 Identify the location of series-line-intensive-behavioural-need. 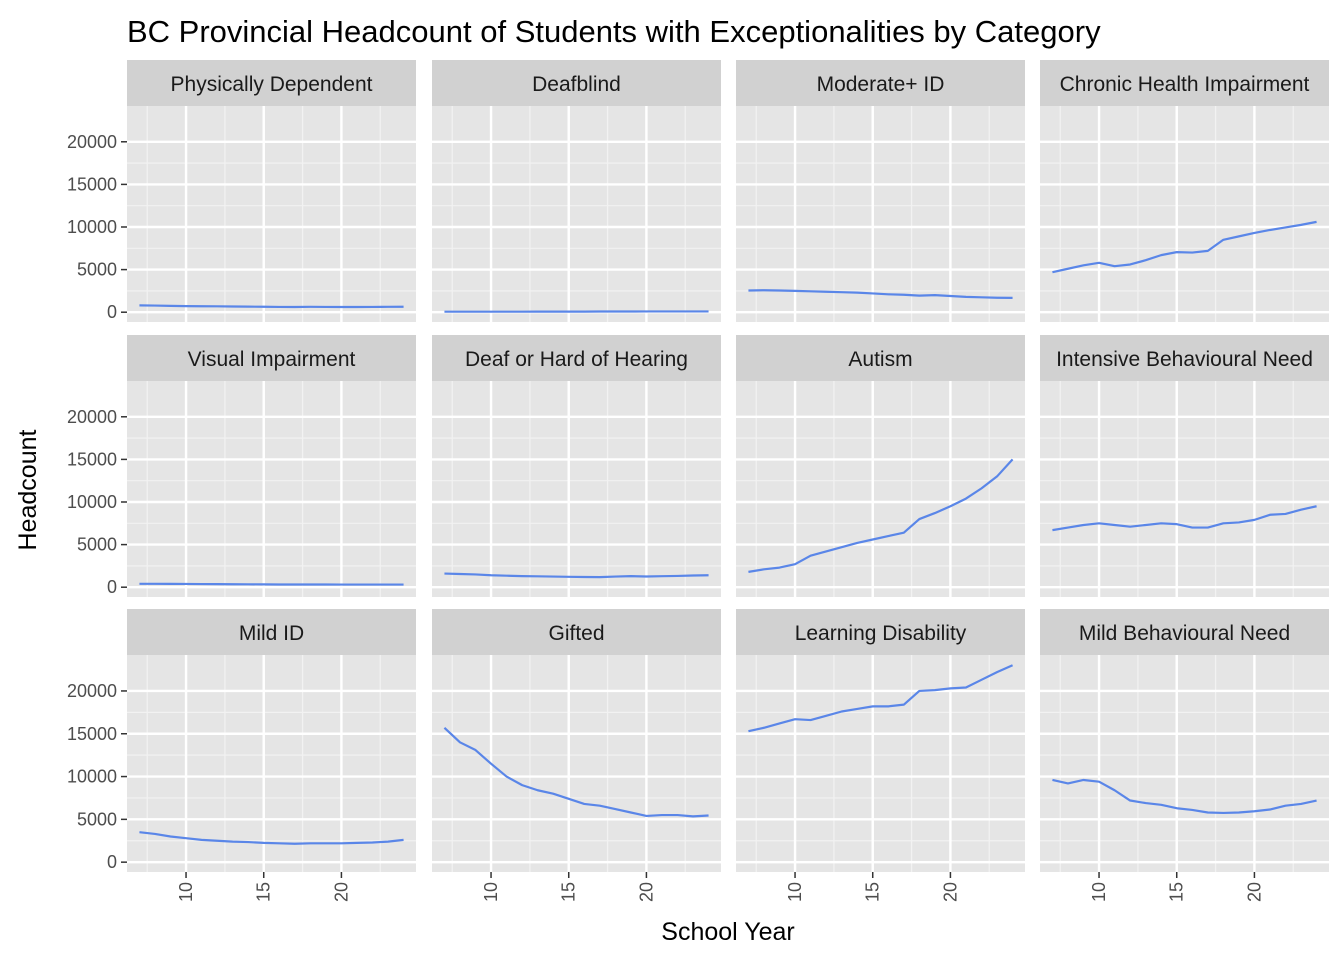
(1184, 518).